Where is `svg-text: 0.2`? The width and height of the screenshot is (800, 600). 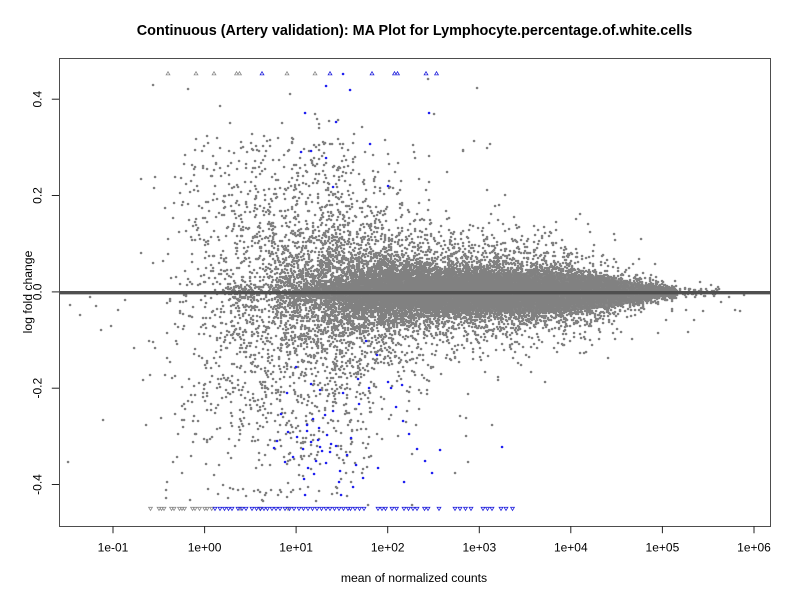 svg-text: 0.2 is located at coordinates (38, 195).